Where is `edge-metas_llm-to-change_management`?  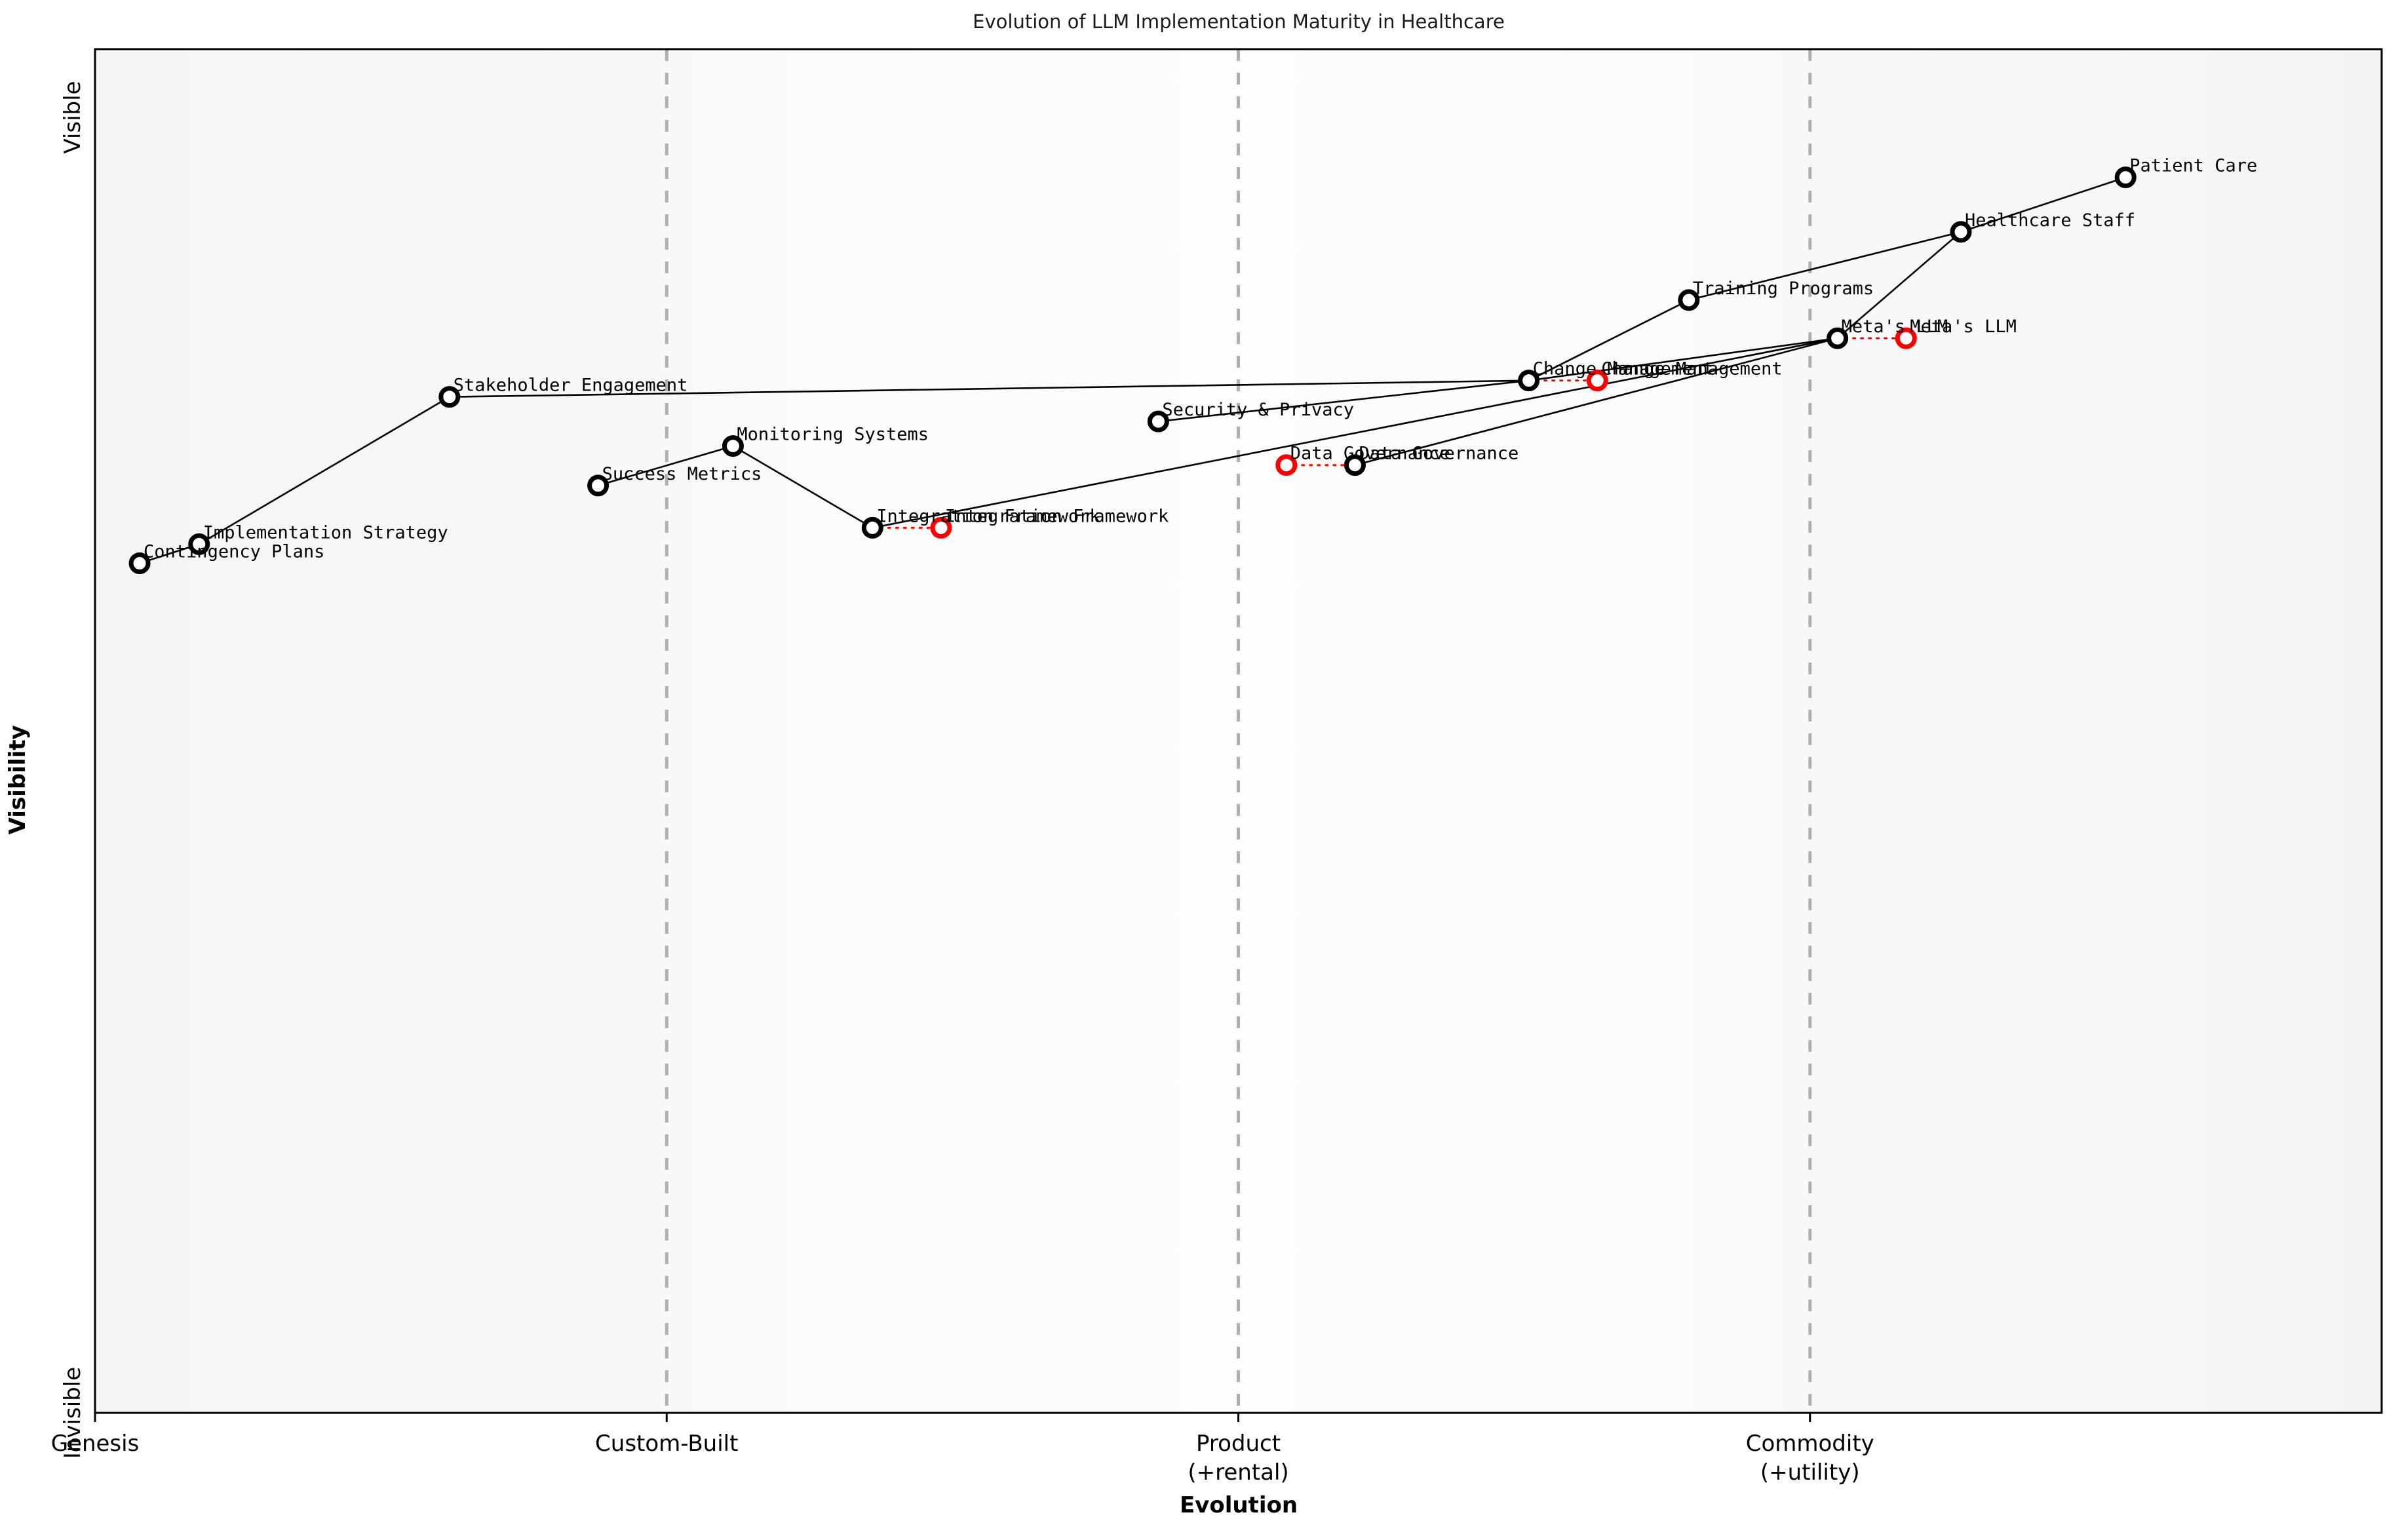
edge-metas_llm-to-change_management is located at coordinates (1683, 359).